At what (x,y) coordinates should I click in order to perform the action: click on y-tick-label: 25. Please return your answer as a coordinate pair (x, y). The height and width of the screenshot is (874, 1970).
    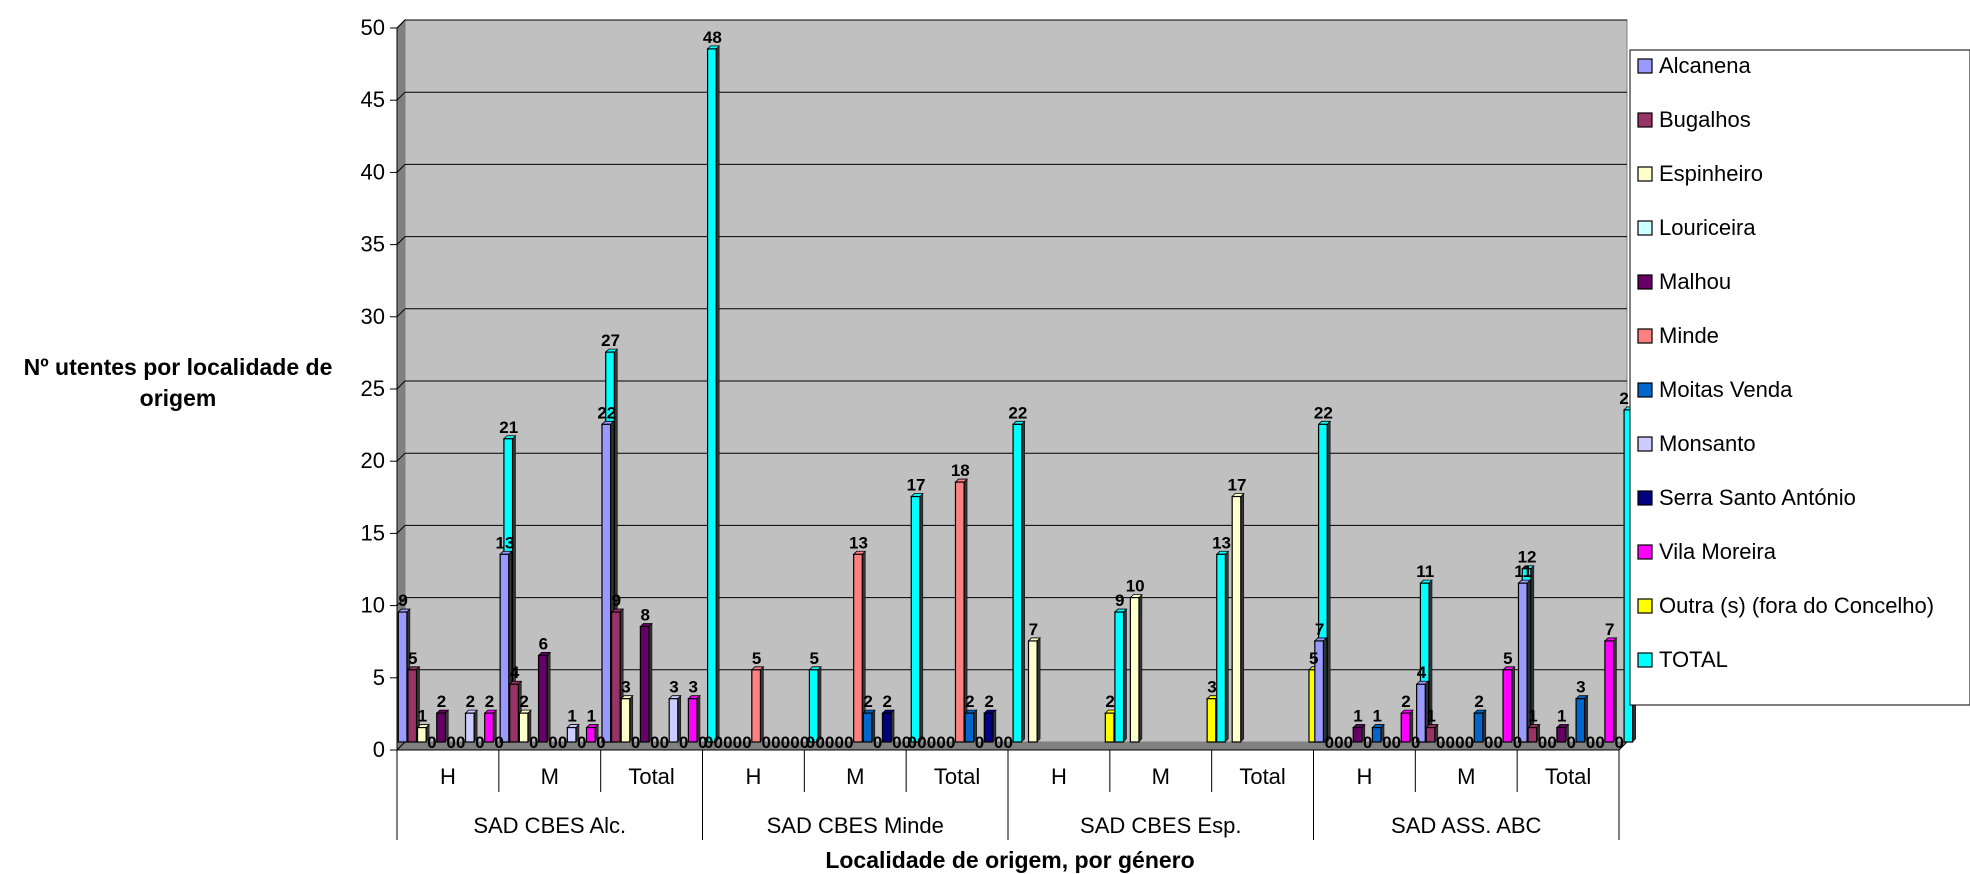
    Looking at the image, I should click on (373, 388).